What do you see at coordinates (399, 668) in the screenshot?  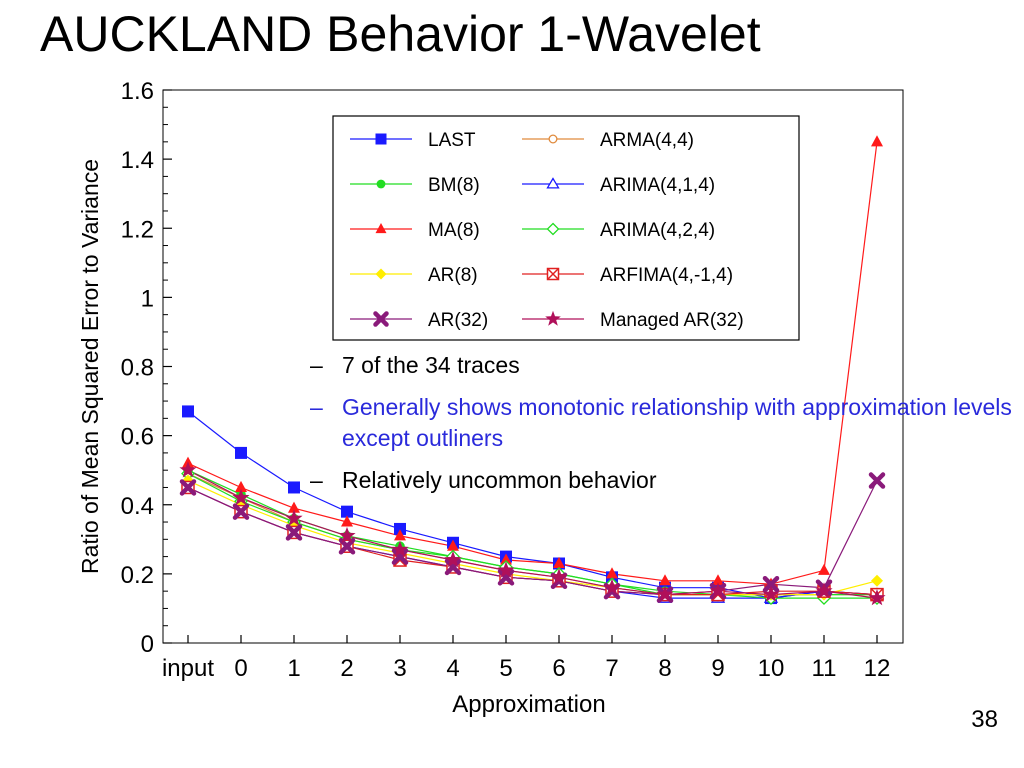 I see `x-tick-label: 3` at bounding box center [399, 668].